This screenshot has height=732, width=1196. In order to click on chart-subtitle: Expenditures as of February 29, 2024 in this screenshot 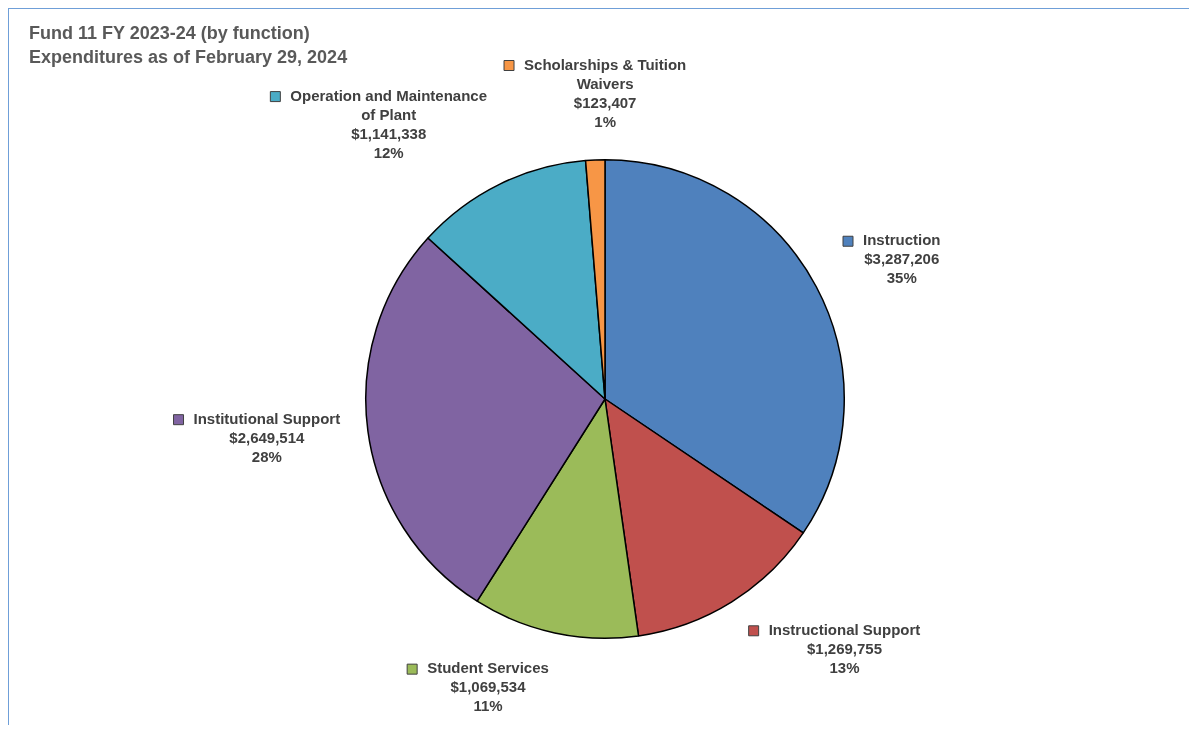, I will do `click(188, 57)`.